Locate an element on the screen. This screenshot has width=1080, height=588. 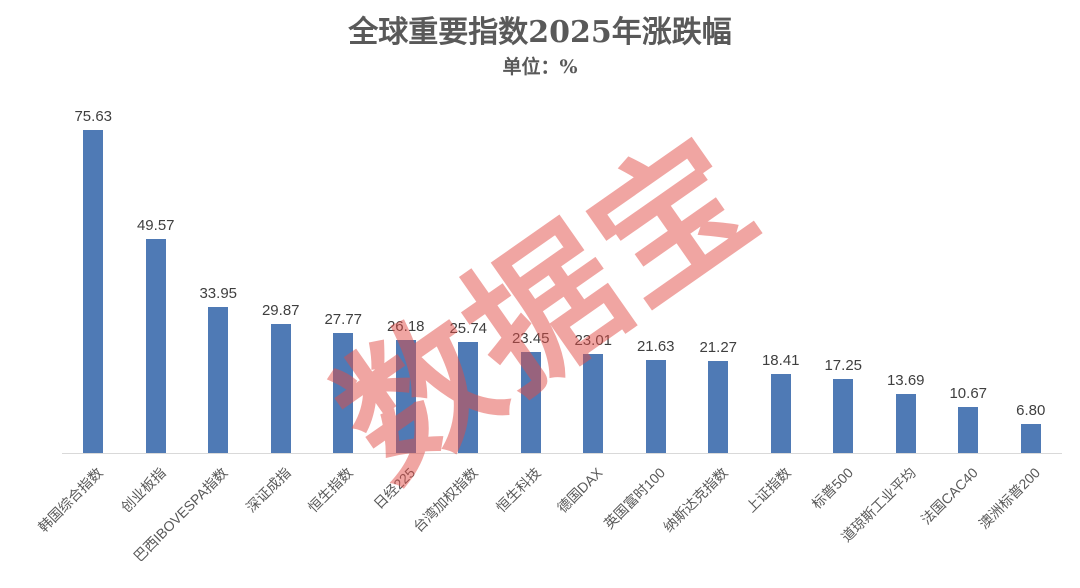
bar-column: 29.87 深证成指 is located at coordinates (278, 311).